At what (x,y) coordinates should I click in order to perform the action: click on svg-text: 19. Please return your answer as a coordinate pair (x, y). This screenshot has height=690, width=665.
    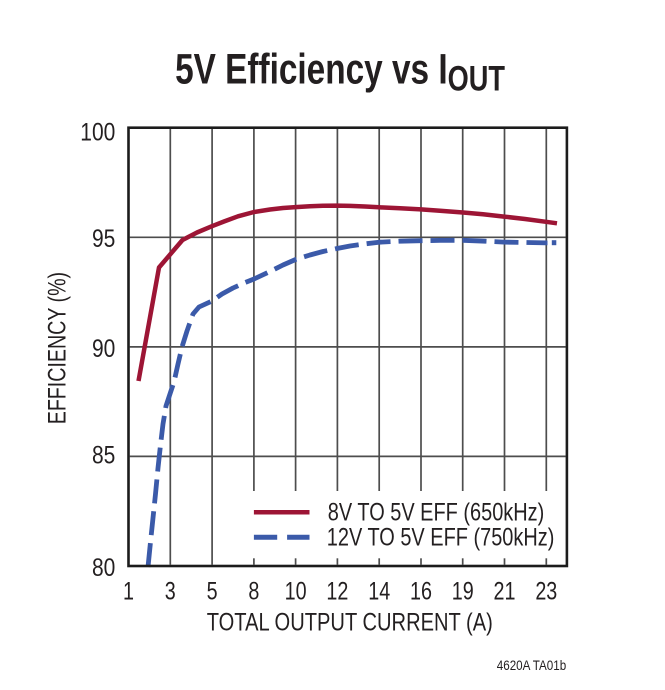
    Looking at the image, I should click on (463, 591).